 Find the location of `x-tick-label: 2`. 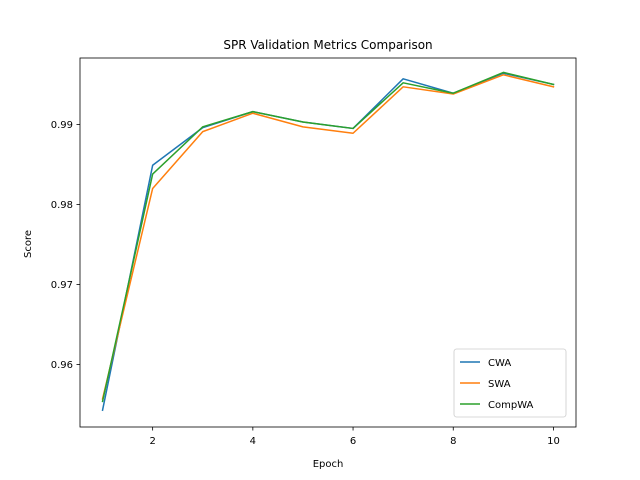

x-tick-label: 2 is located at coordinates (152, 441).